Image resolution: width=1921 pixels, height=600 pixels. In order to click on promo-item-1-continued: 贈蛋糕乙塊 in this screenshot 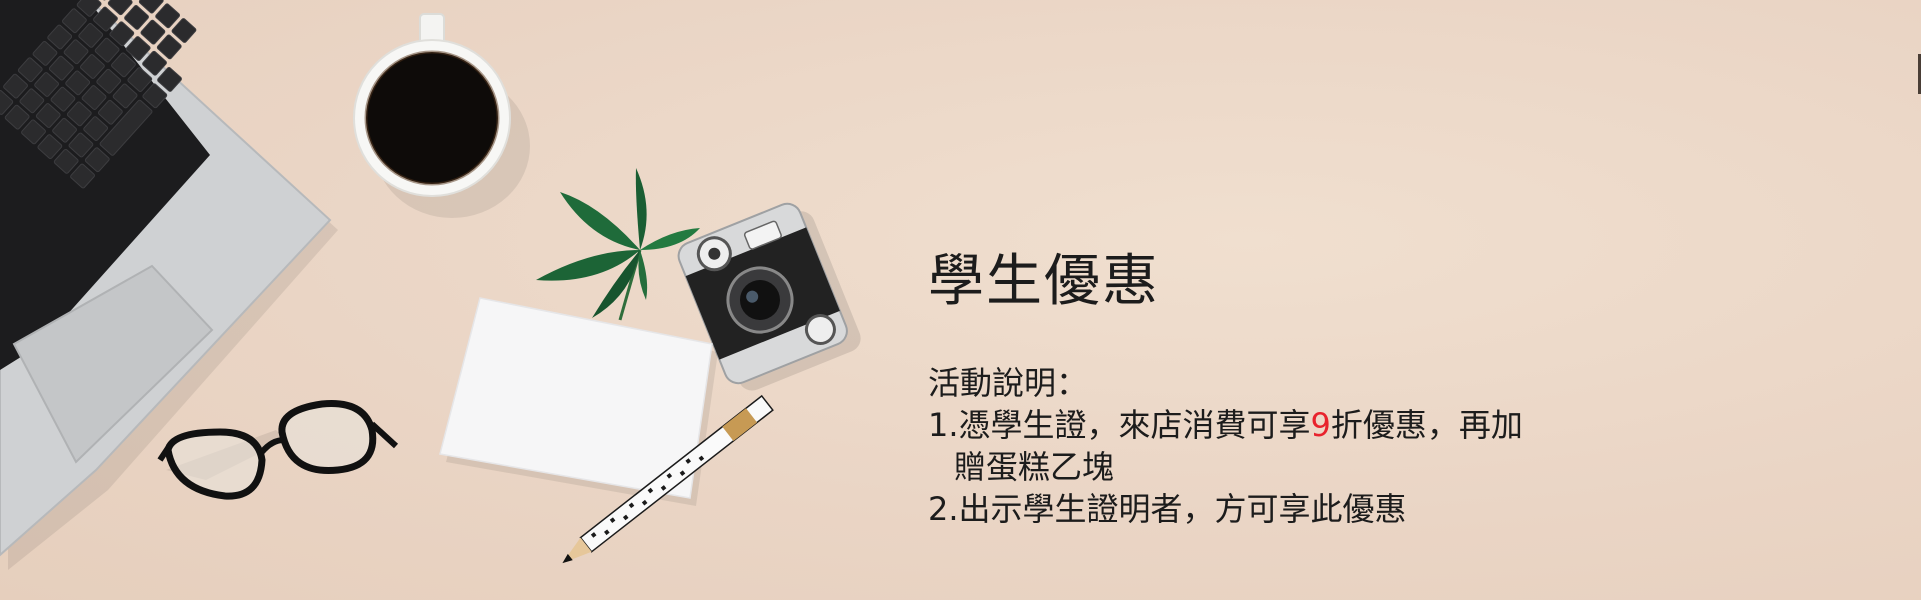, I will do `click(1034, 467)`.